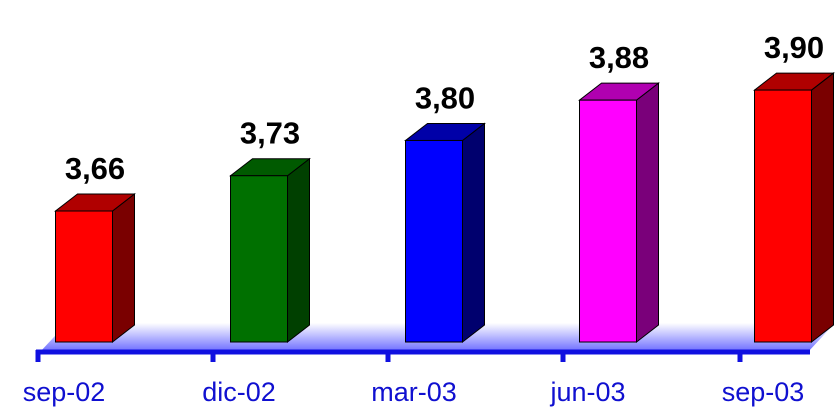  What do you see at coordinates (794, 47) in the screenshot?
I see `value-label-sep-03: 3,90` at bounding box center [794, 47].